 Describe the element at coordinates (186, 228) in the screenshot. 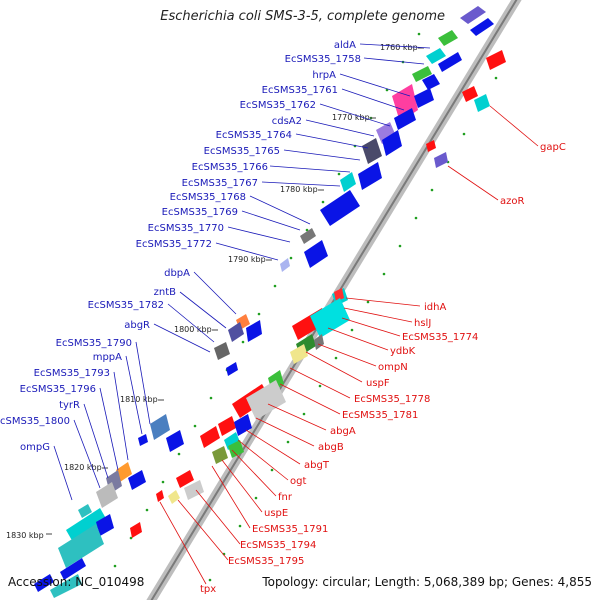

I see `gene-label: EcSMS35_1770` at that location.